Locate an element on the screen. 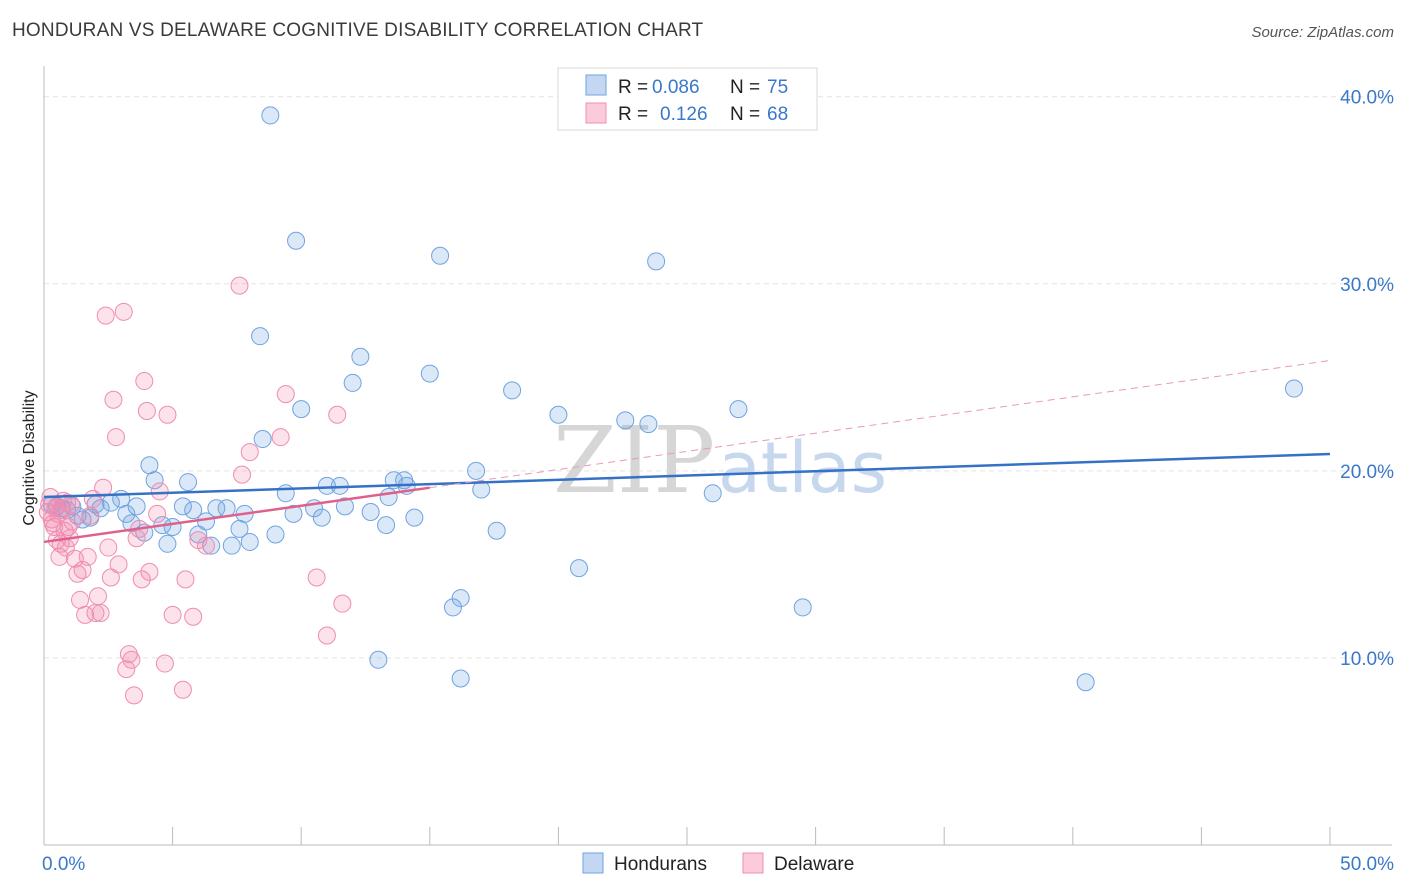  y-tick-label-30: 30.0% is located at coordinates (1367, 285).